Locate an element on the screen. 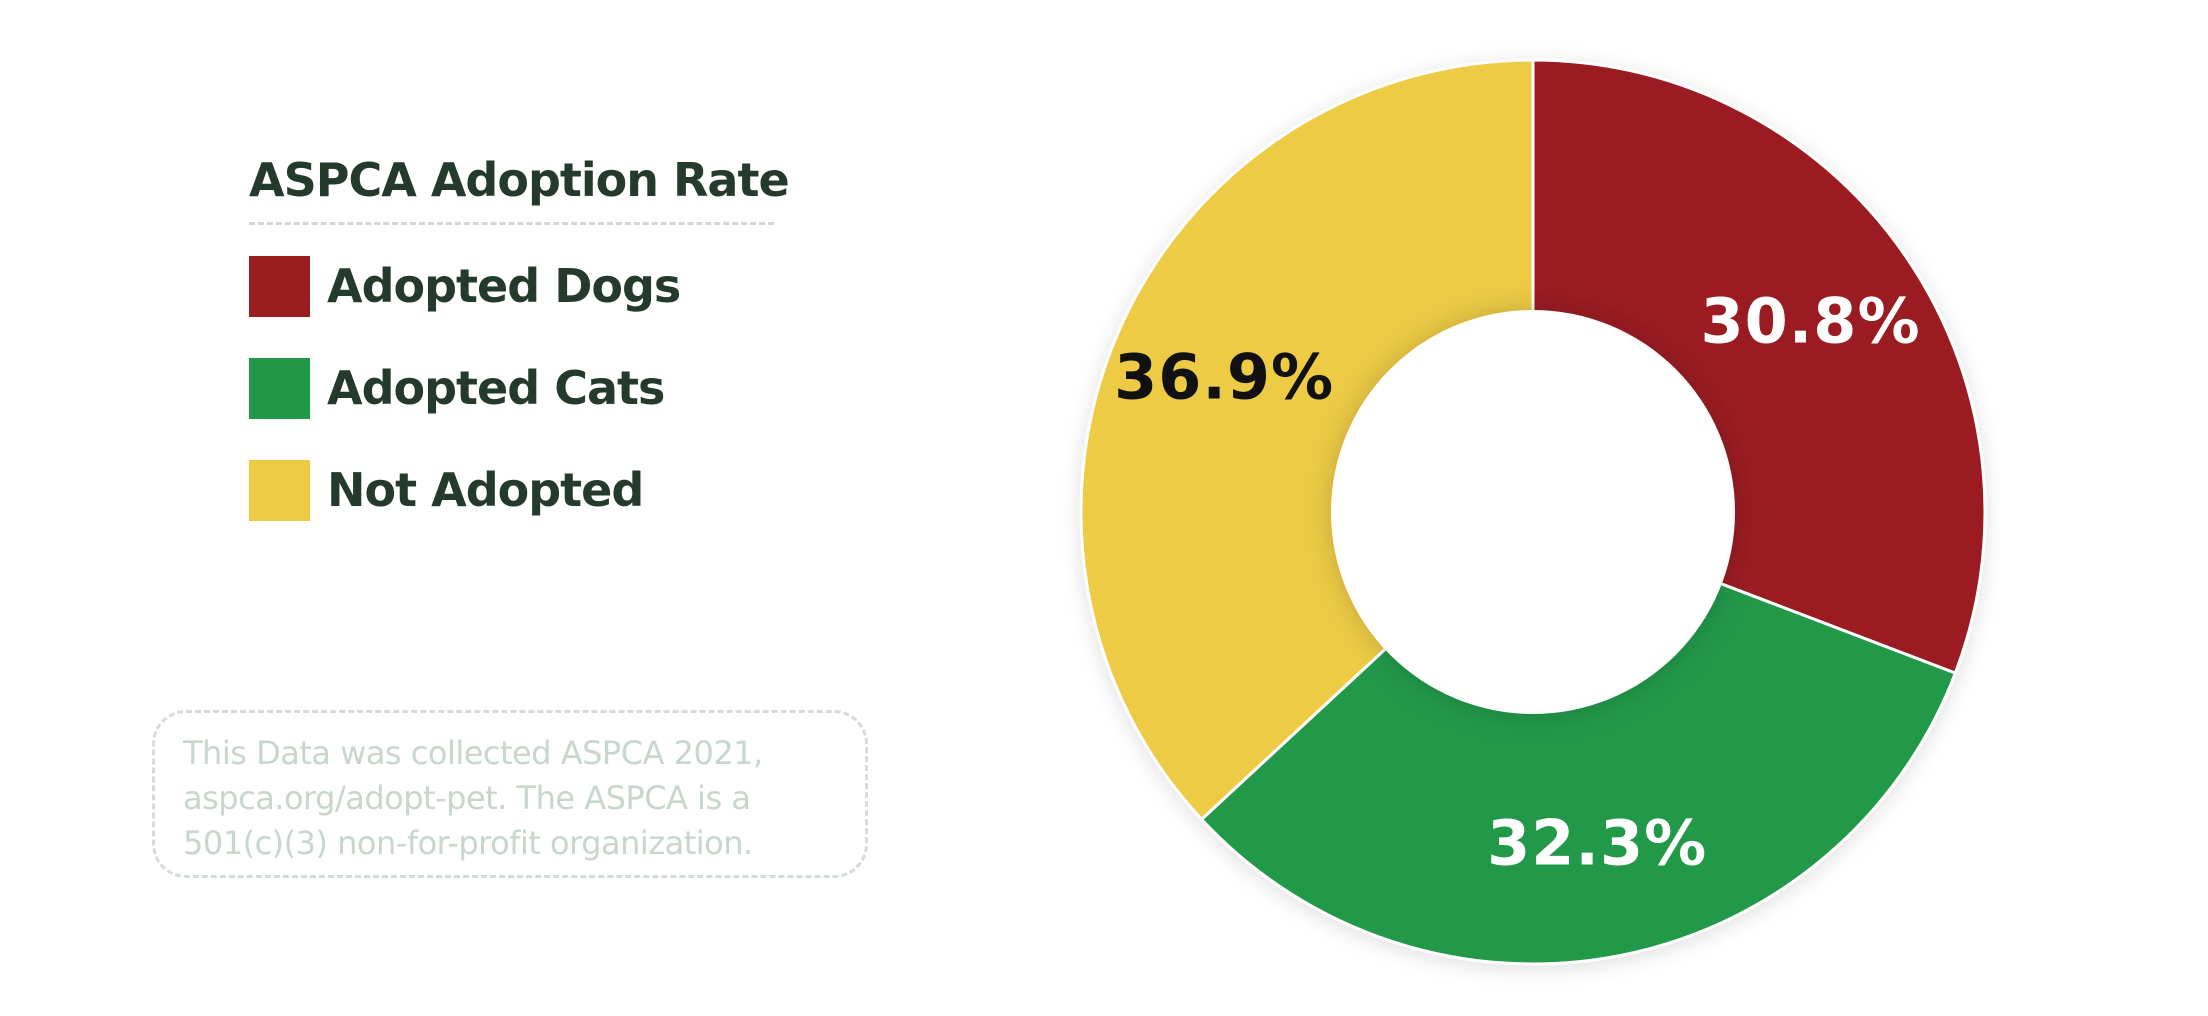  donut-hole is located at coordinates (1533, 512).